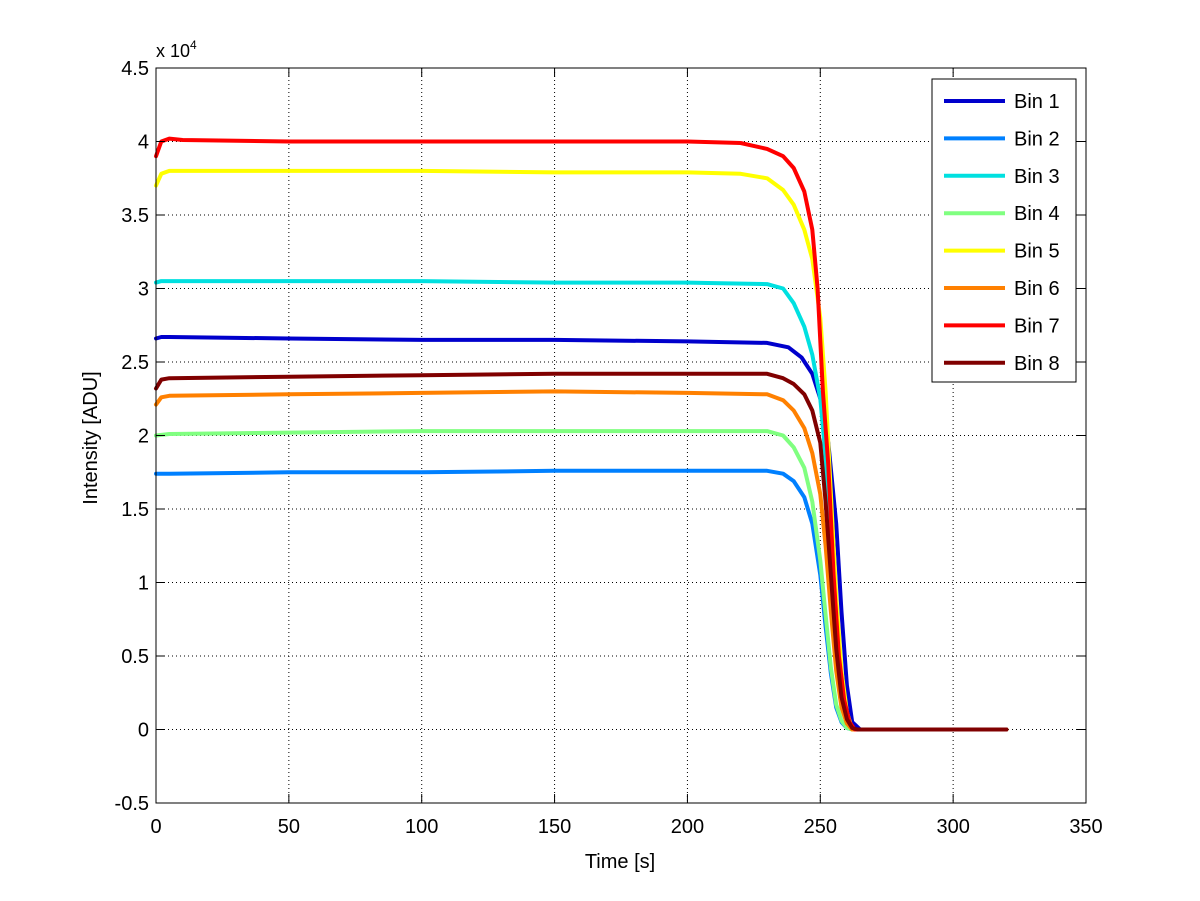 Image resolution: width=1200 pixels, height=901 pixels. What do you see at coordinates (1085, 827) in the screenshot?
I see `x-tick-label: 350` at bounding box center [1085, 827].